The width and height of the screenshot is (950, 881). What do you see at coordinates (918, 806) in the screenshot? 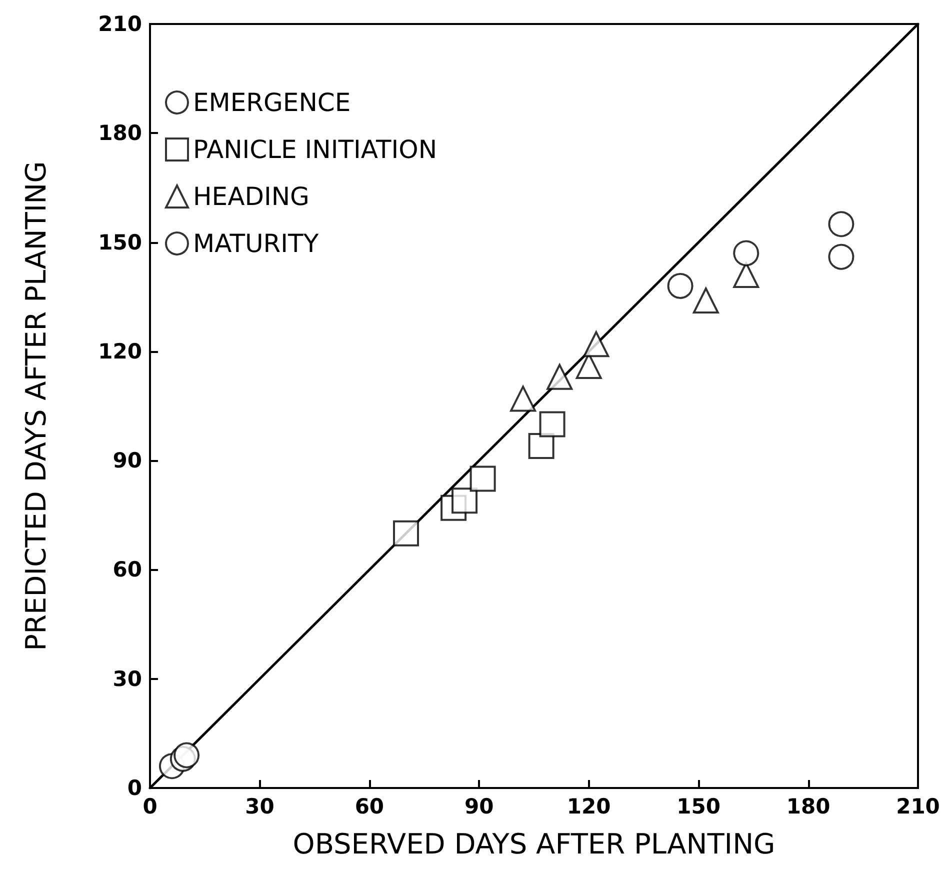
I see `x-tick-label: 210` at bounding box center [918, 806].